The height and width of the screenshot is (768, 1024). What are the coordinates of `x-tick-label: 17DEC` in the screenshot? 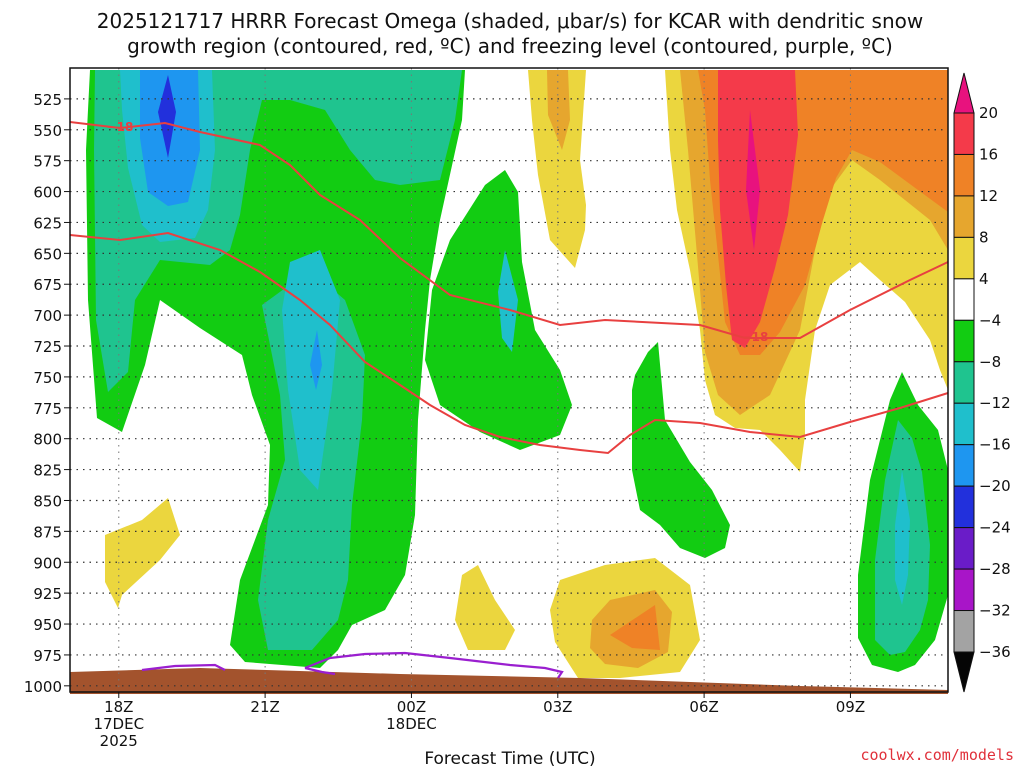 It's located at (118, 724).